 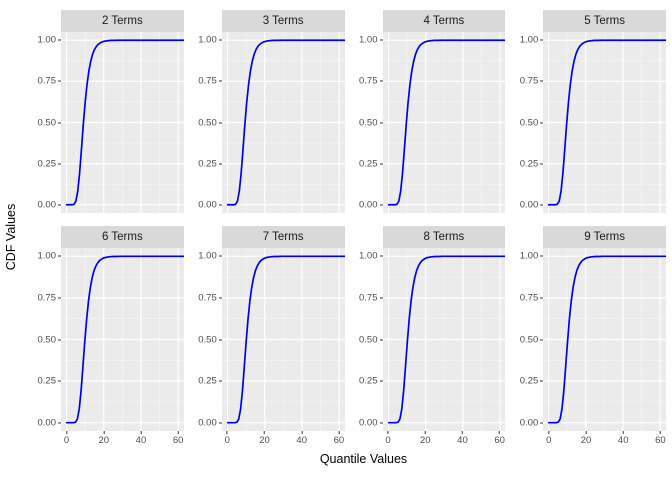 What do you see at coordinates (444, 21) in the screenshot?
I see `facet-strip-4-terms: 4 Terms` at bounding box center [444, 21].